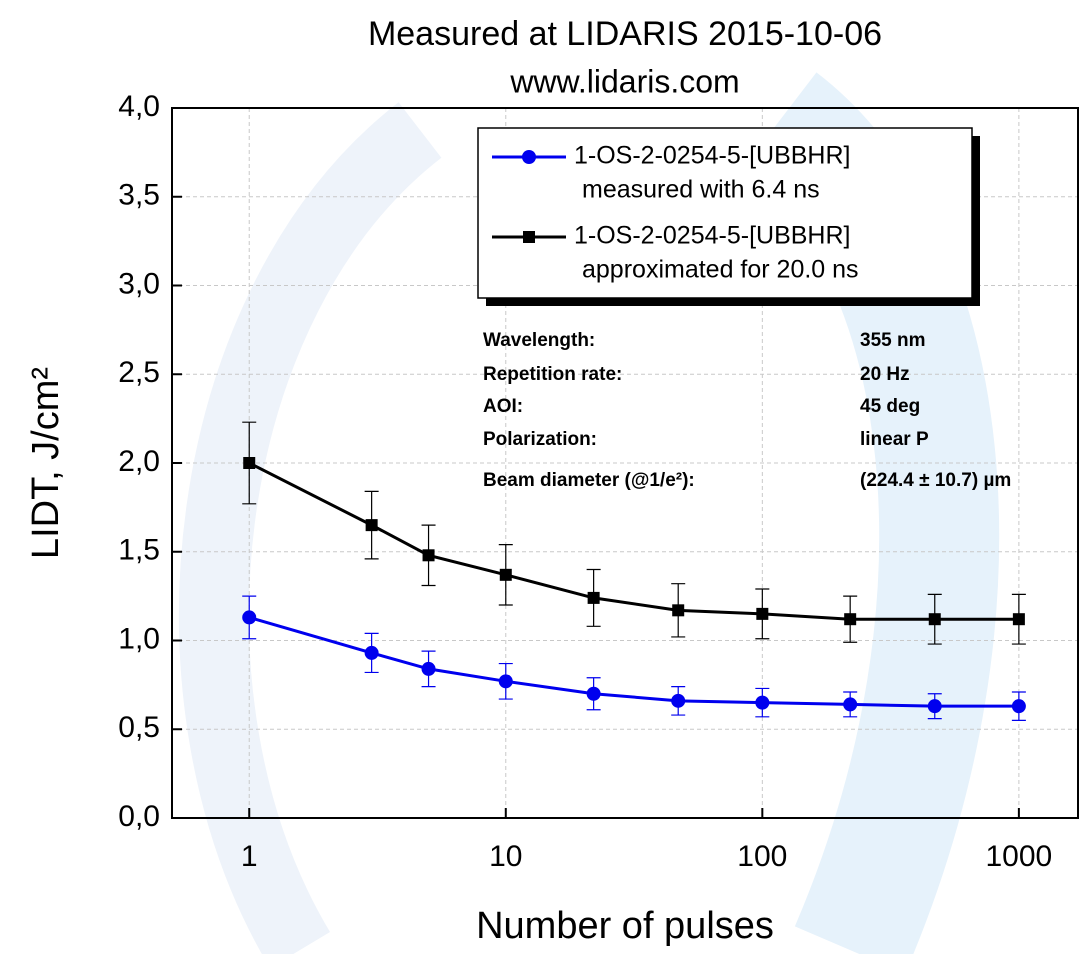 The height and width of the screenshot is (954, 1080). I want to click on x-tick-label: 1, so click(249, 856).